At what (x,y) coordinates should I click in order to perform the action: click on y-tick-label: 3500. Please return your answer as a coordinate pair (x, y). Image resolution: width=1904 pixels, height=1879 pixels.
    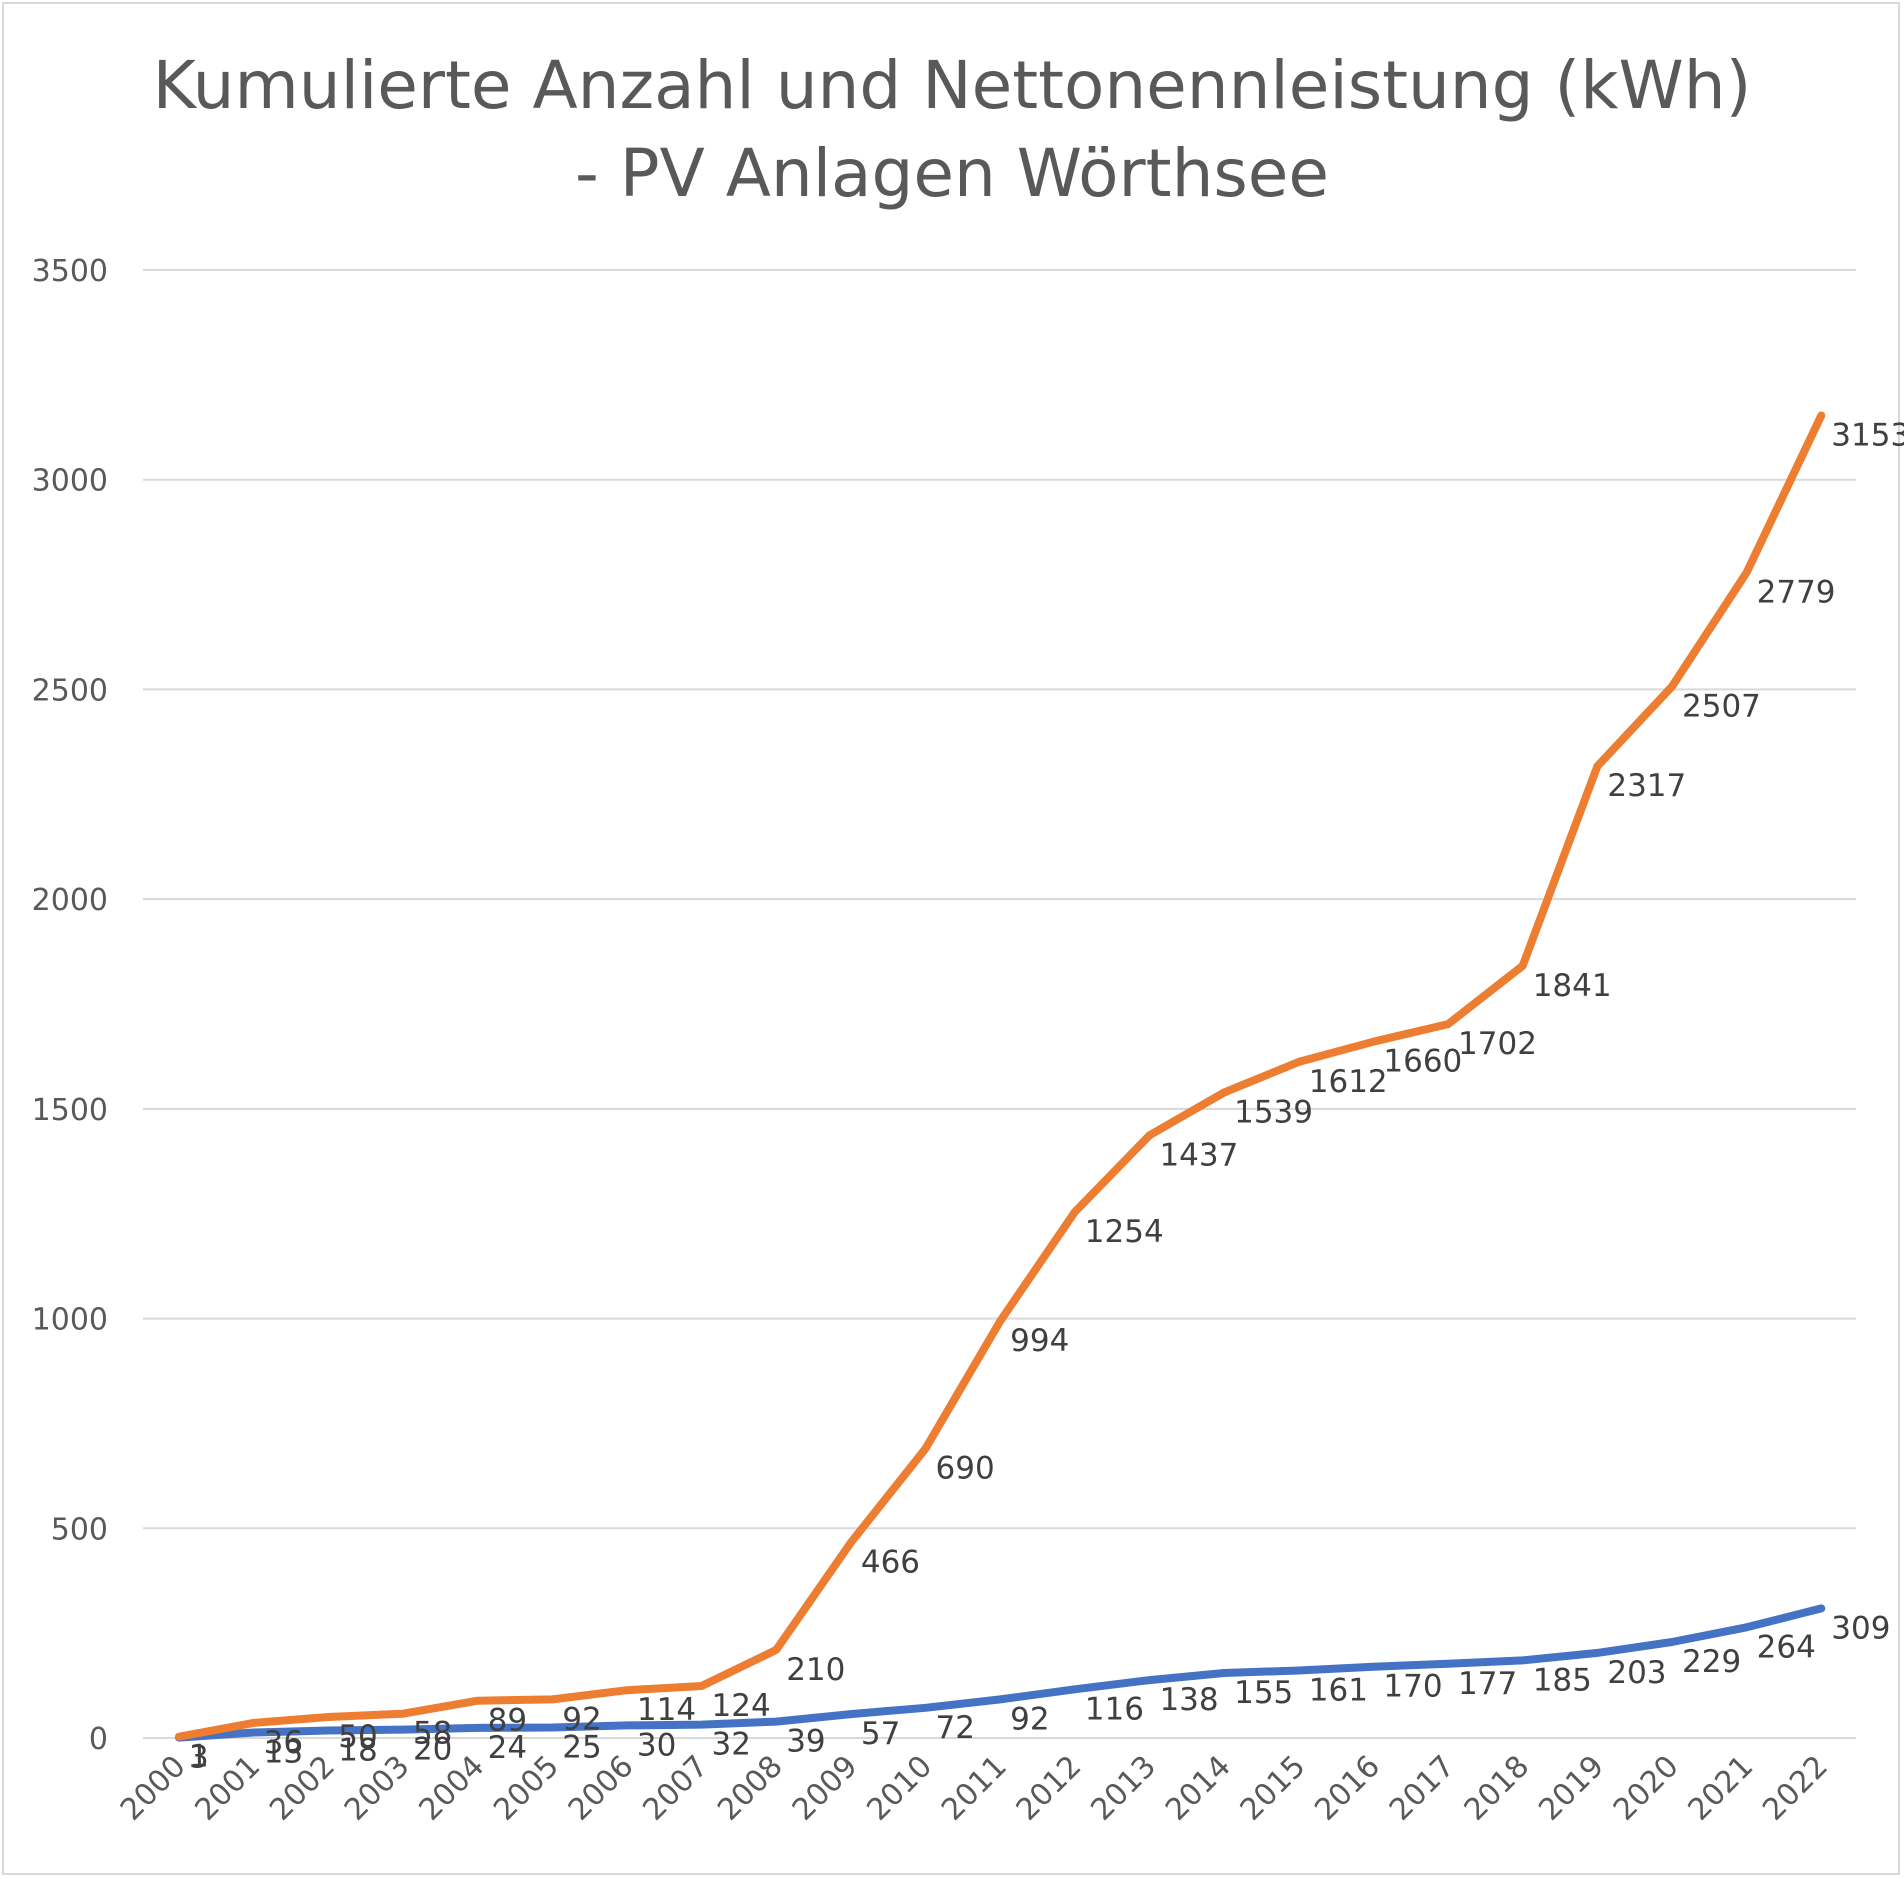
    Looking at the image, I should click on (70, 271).